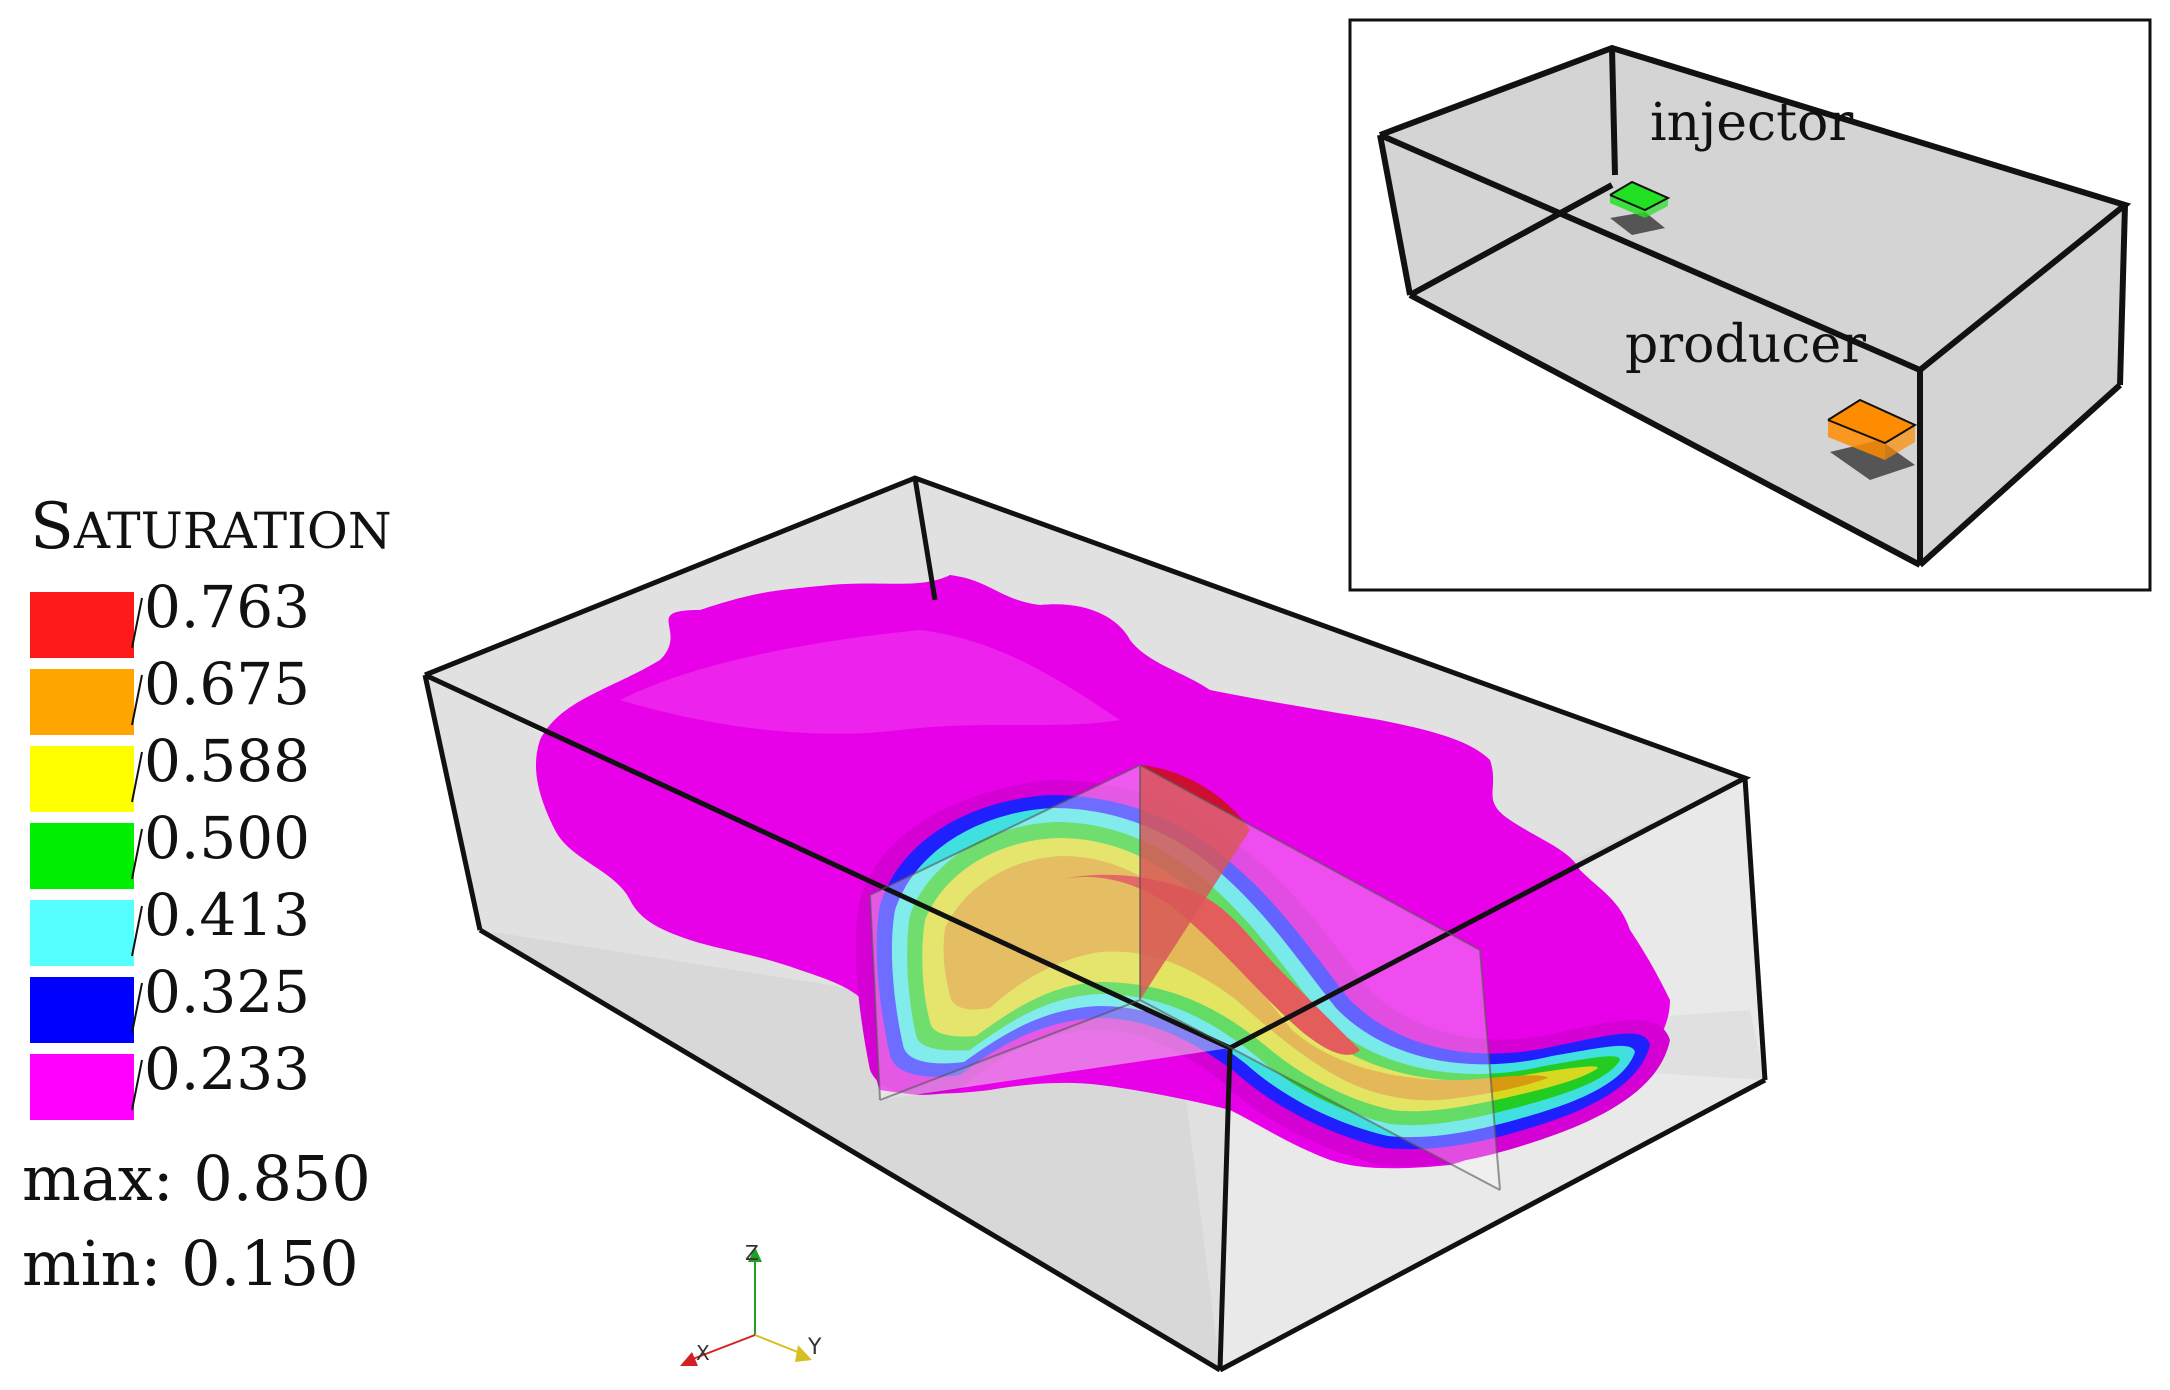  Describe the element at coordinates (227, 915) in the screenshot. I see `legend-label-4: 0.413` at that location.